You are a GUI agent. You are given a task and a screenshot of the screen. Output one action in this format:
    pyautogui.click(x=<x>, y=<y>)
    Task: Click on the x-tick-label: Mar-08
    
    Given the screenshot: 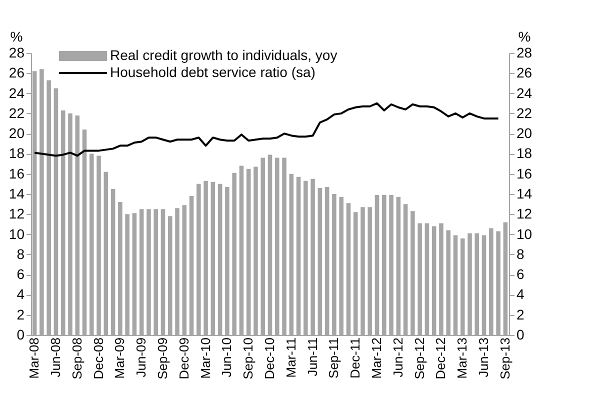 What is the action you would take?
    pyautogui.click(x=34, y=358)
    